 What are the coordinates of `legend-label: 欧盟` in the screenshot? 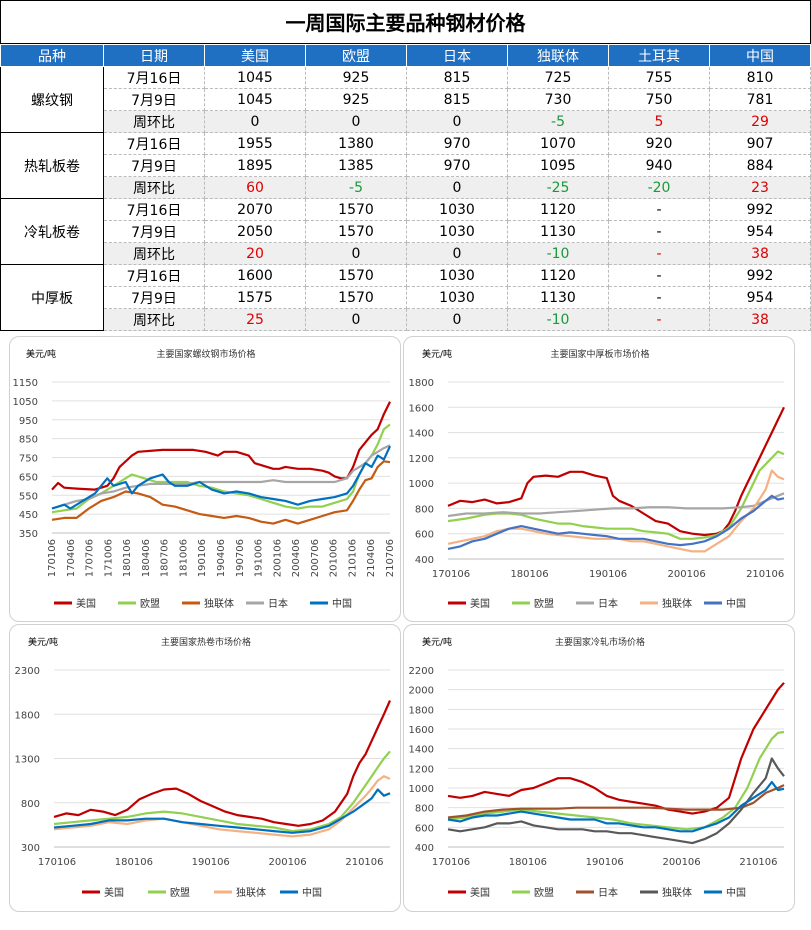 It's located at (180, 893).